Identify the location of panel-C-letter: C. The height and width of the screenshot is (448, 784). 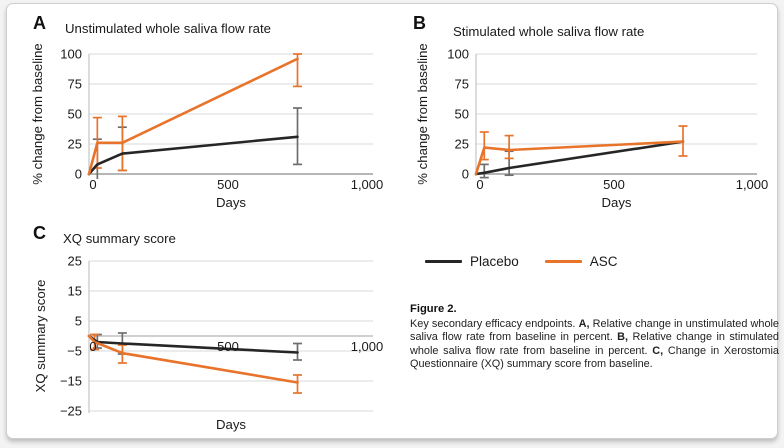
(39, 233).